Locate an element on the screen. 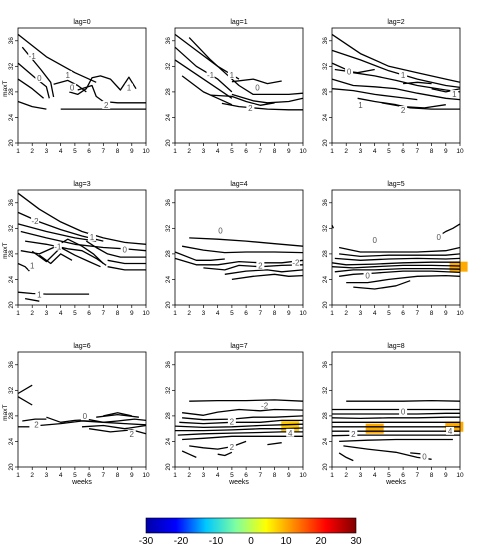 This screenshot has width=482, height=550. hotspot is located at coordinates (290, 426).